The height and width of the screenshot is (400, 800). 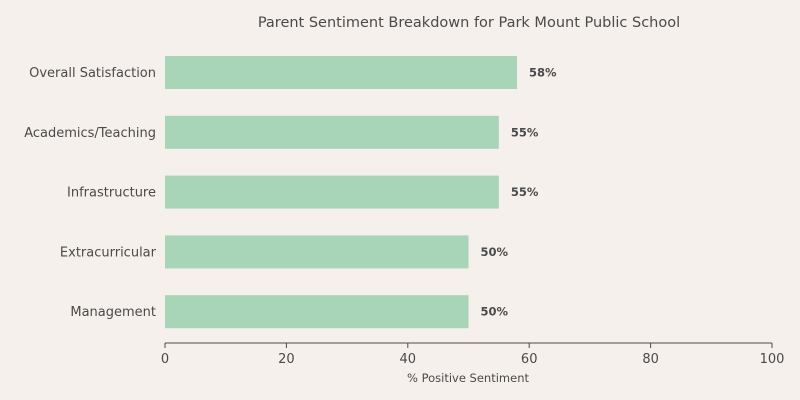 I want to click on category-label: Academics/Teaching, so click(x=90, y=133).